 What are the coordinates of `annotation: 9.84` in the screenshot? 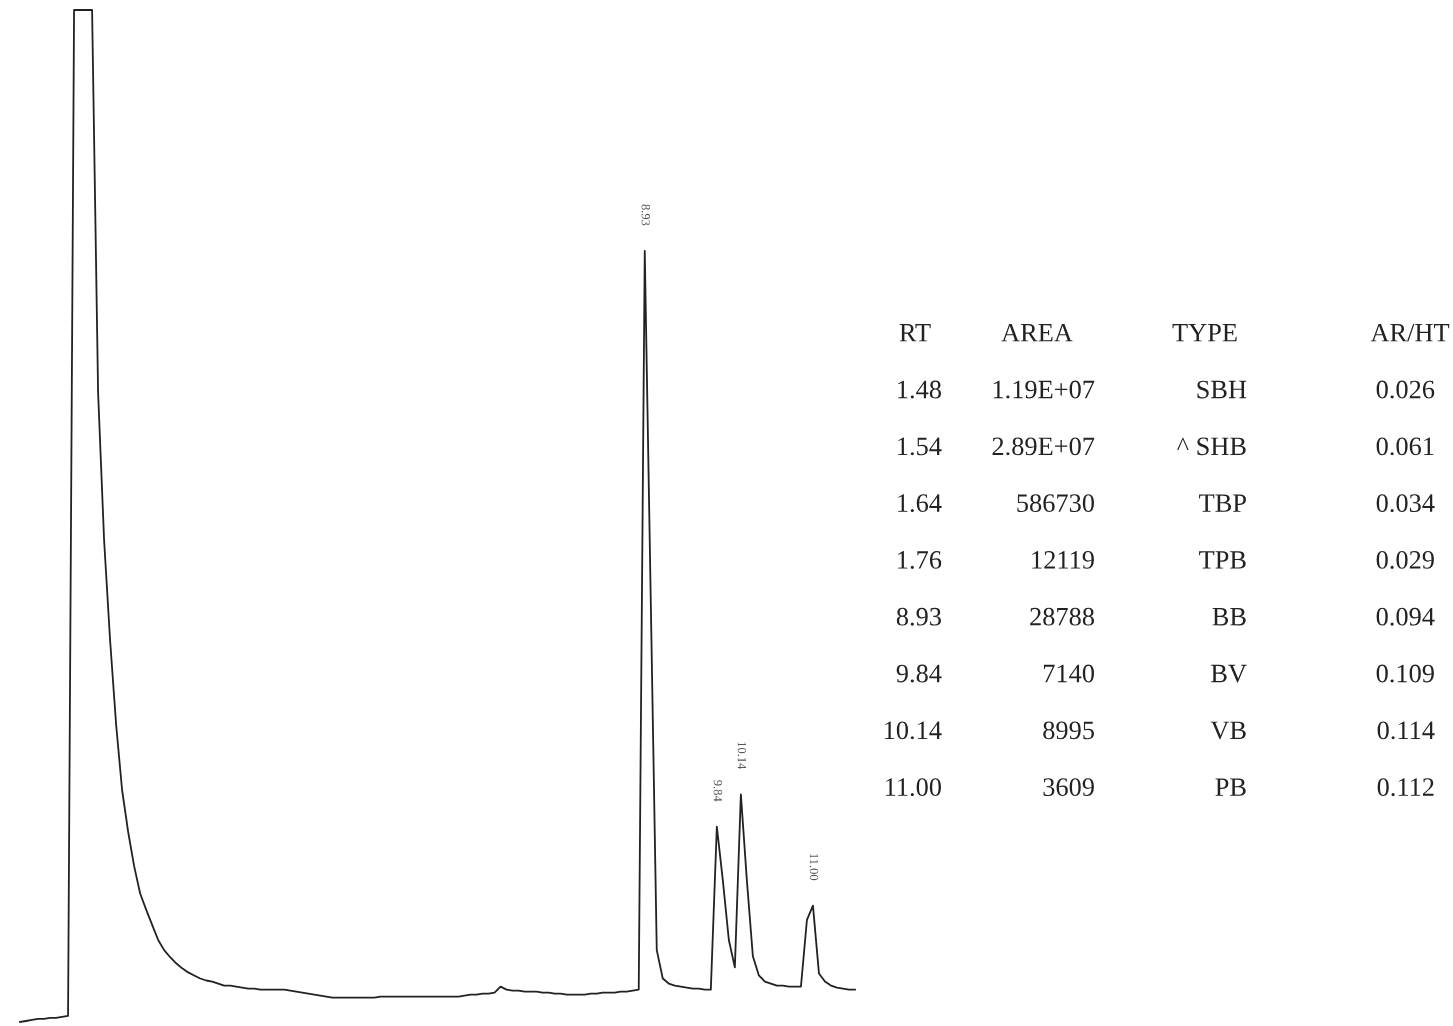 It's located at (718, 791).